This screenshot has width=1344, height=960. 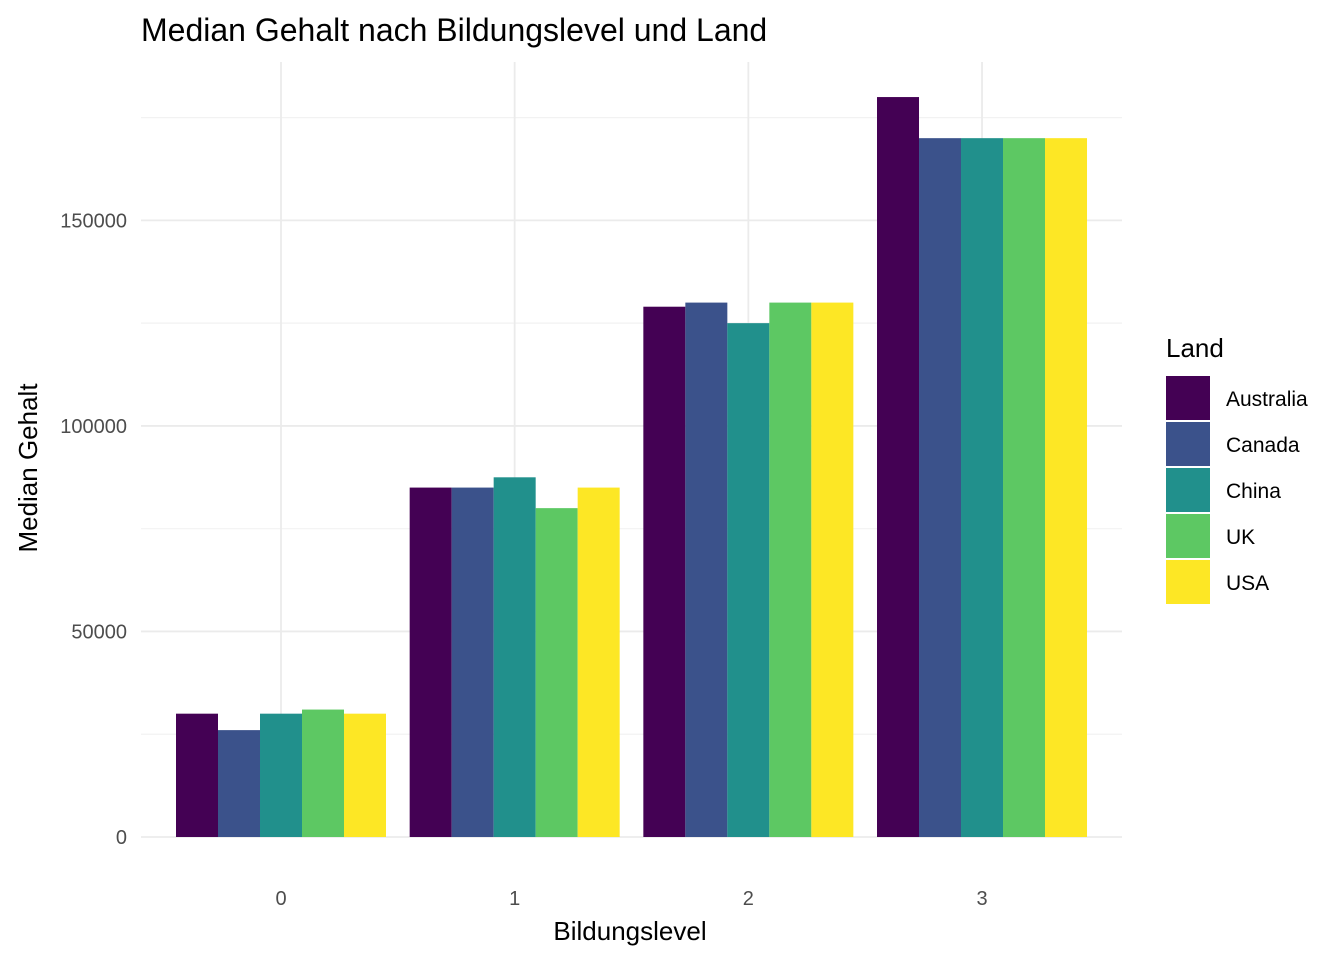 What do you see at coordinates (1267, 399) in the screenshot?
I see `legend-label-australia: Australia` at bounding box center [1267, 399].